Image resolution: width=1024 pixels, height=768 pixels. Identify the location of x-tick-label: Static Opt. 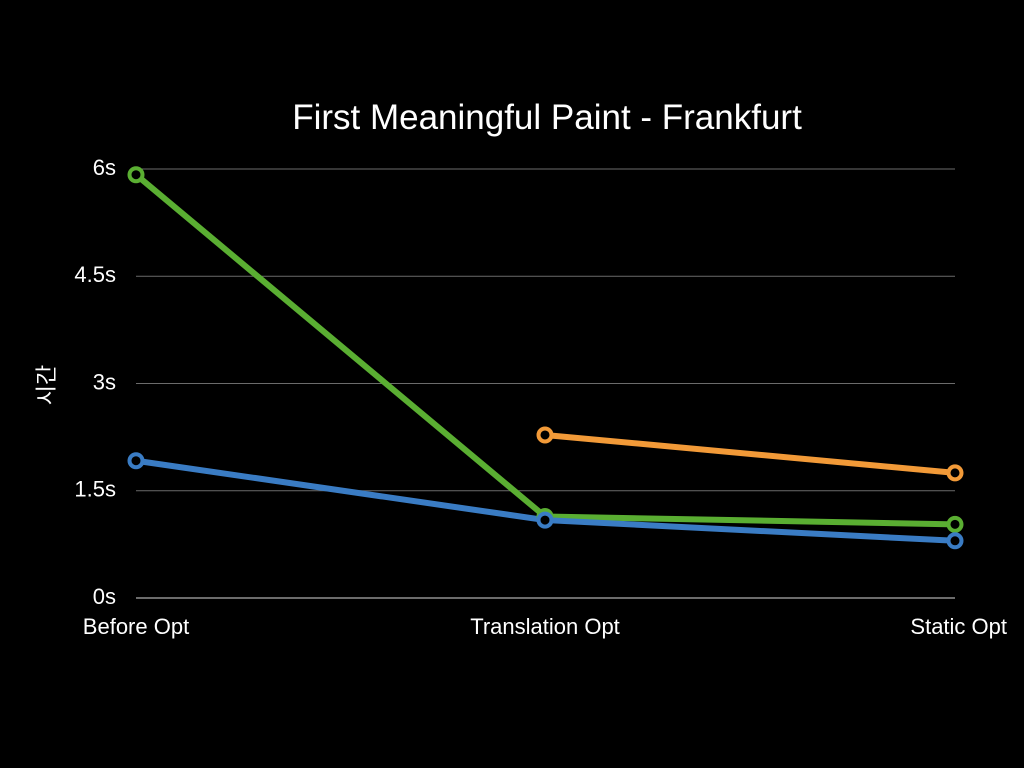
(958, 626).